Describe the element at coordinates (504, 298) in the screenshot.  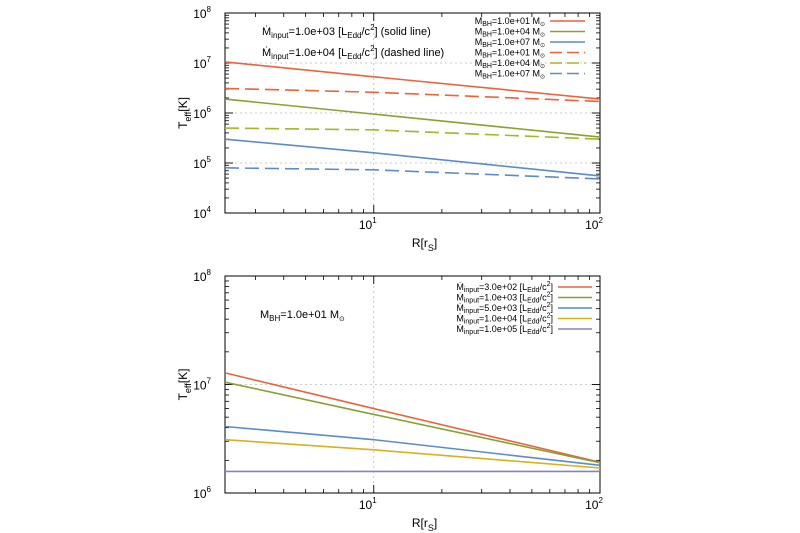
I see `legend-label-2: Ṁinput=1.0e+03 [LEdd/c2]` at that location.